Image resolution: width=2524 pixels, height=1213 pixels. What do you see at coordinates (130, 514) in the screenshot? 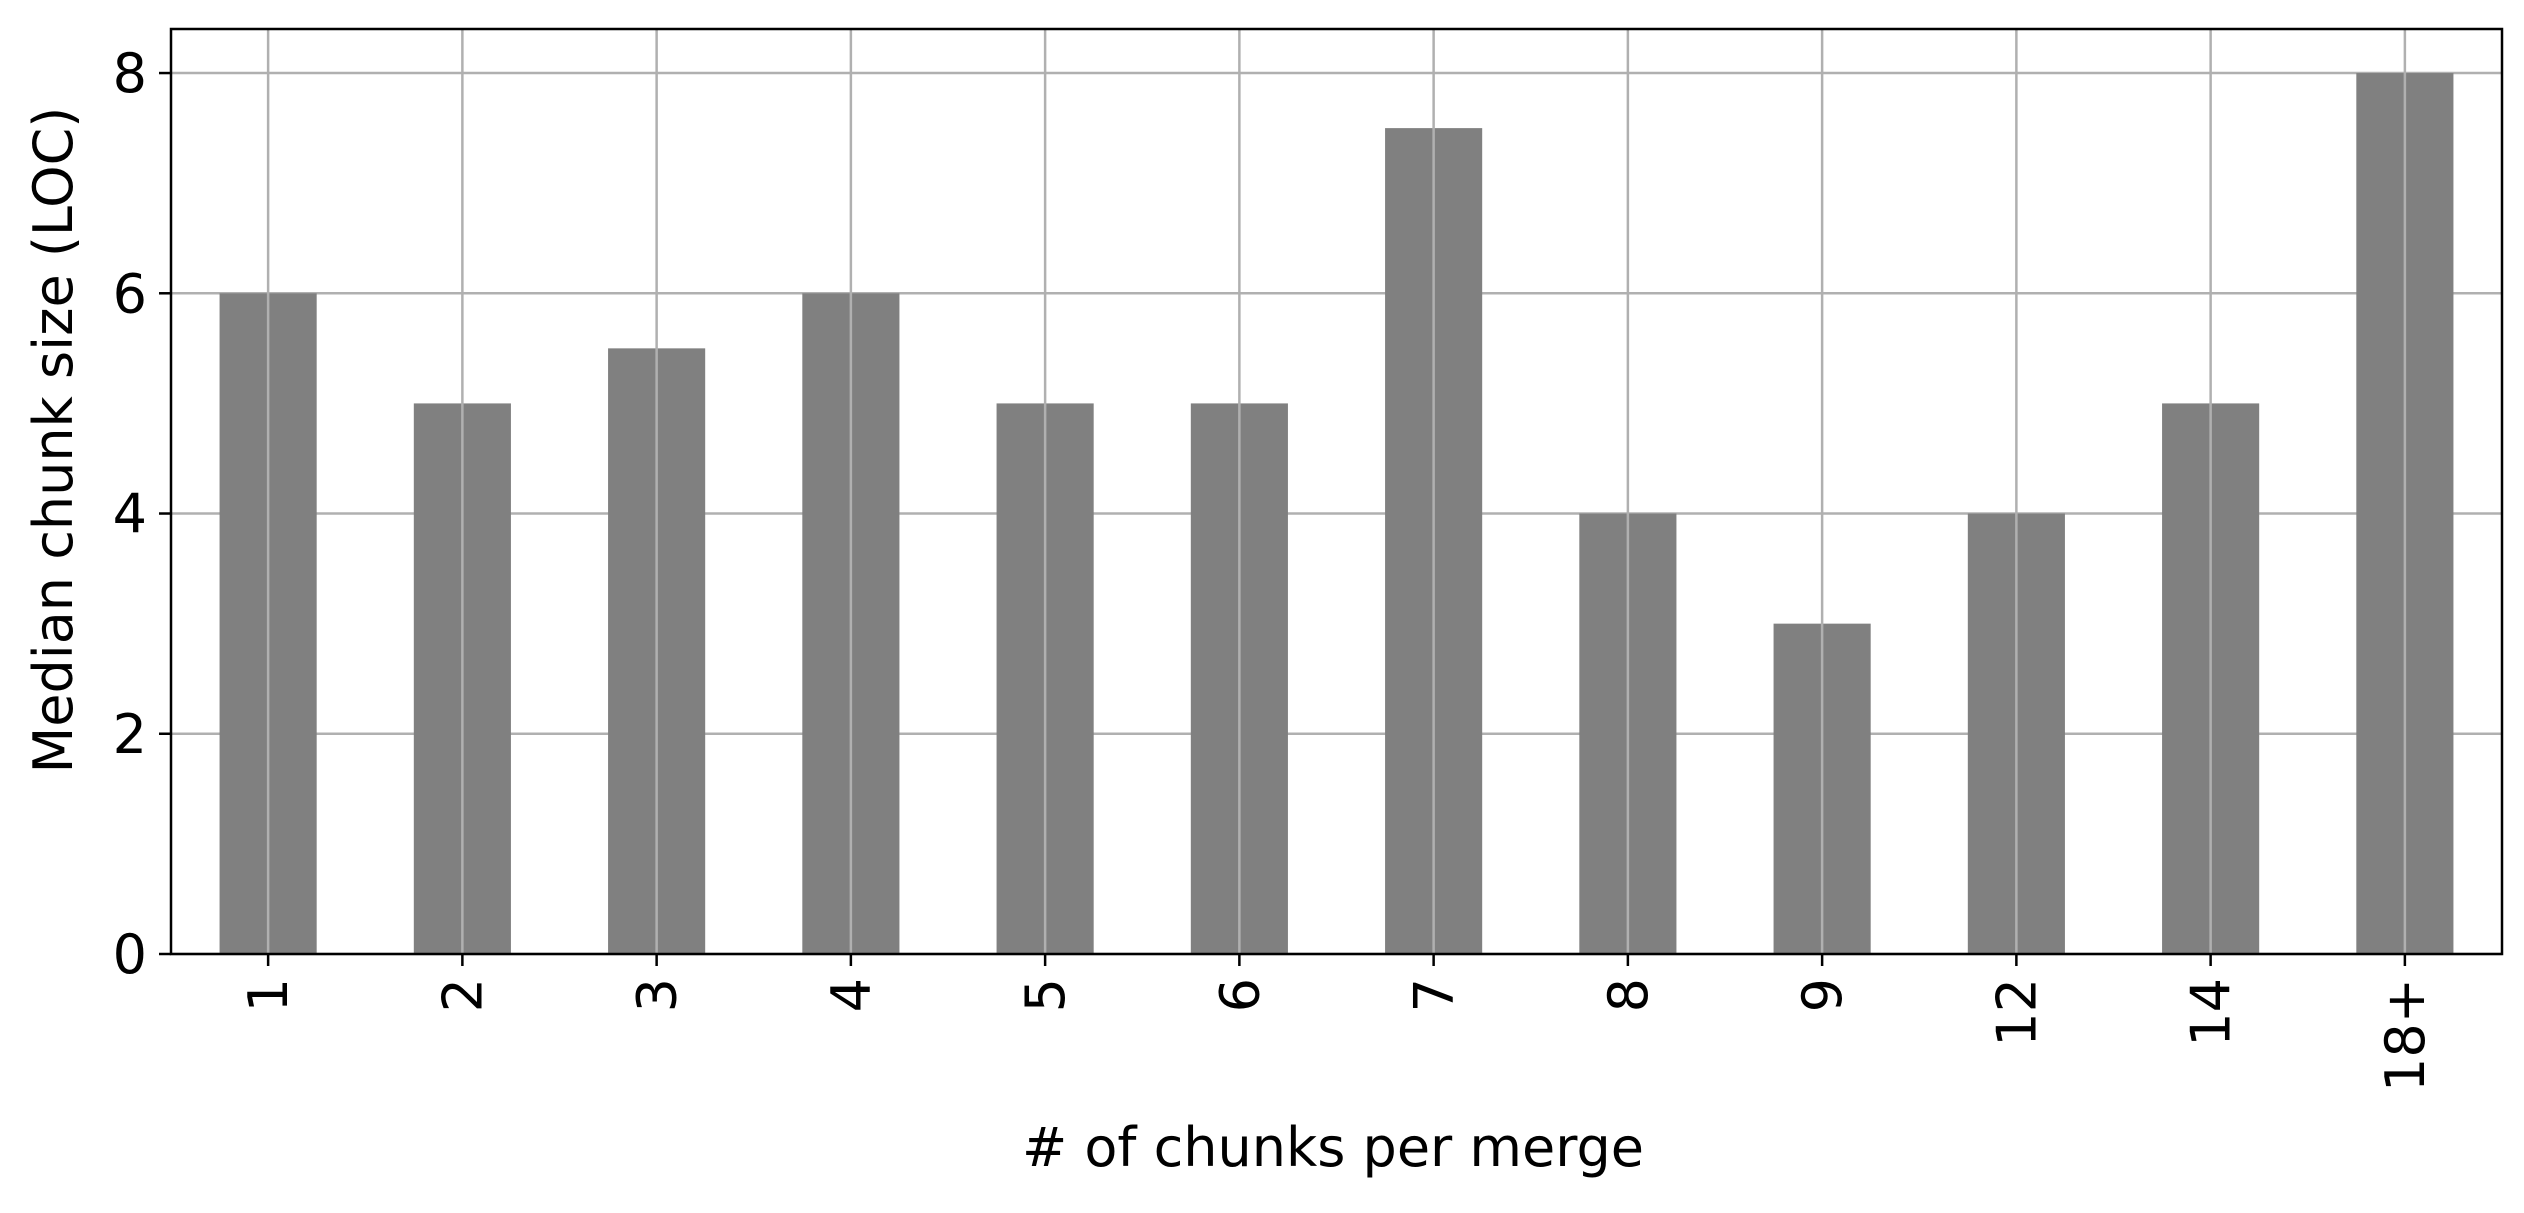
I see `y-tick-label: 4` at bounding box center [130, 514].